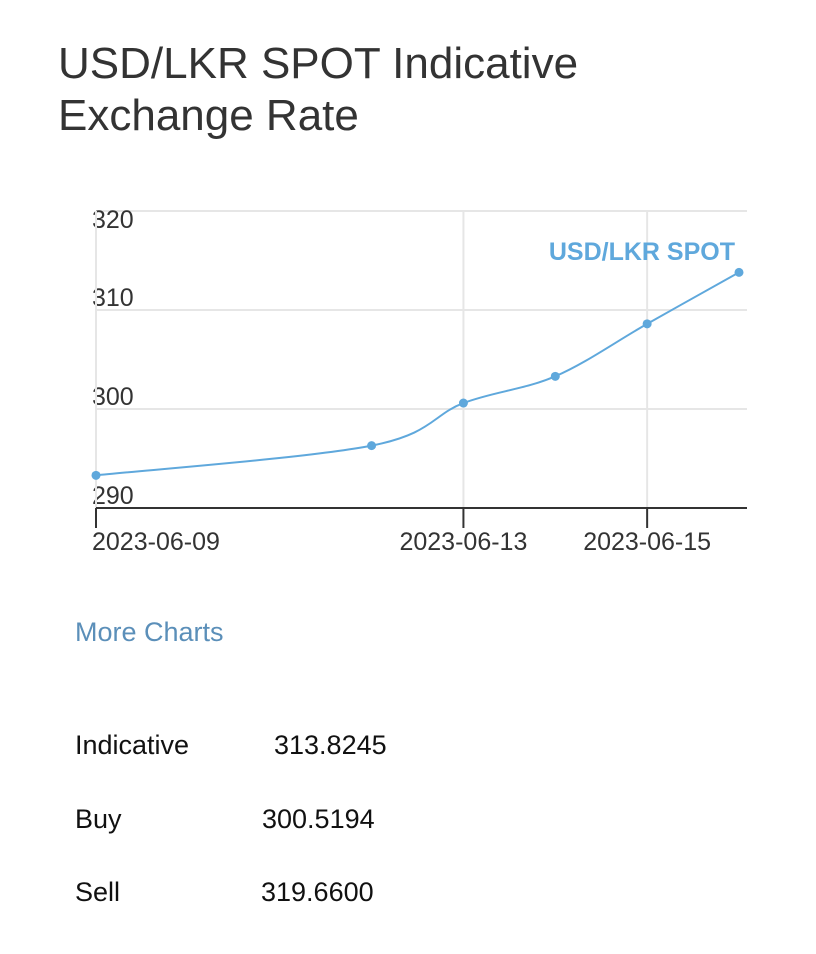 This screenshot has width=816, height=954. Describe the element at coordinates (317, 892) in the screenshot. I see `rate-value-sell: 319.6600` at that location.